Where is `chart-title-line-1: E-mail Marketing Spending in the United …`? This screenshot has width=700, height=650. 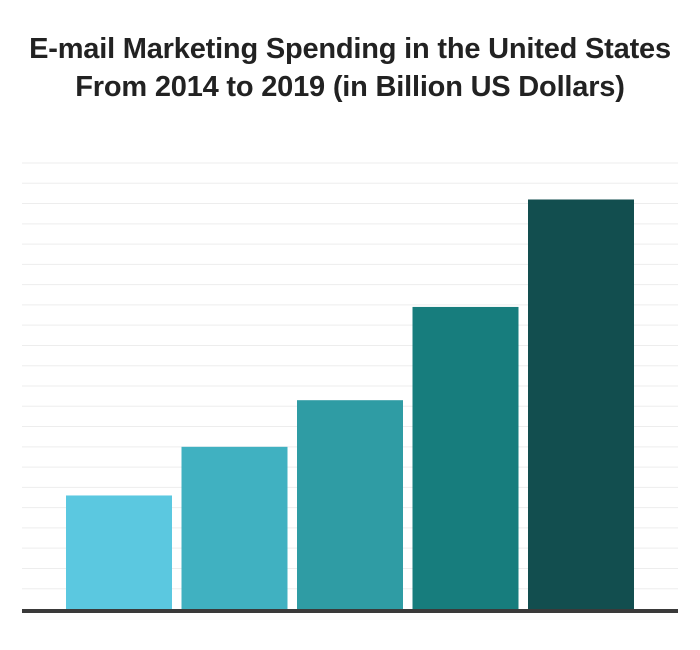 chart-title-line-1: E-mail Marketing Spending in the United … is located at coordinates (350, 49).